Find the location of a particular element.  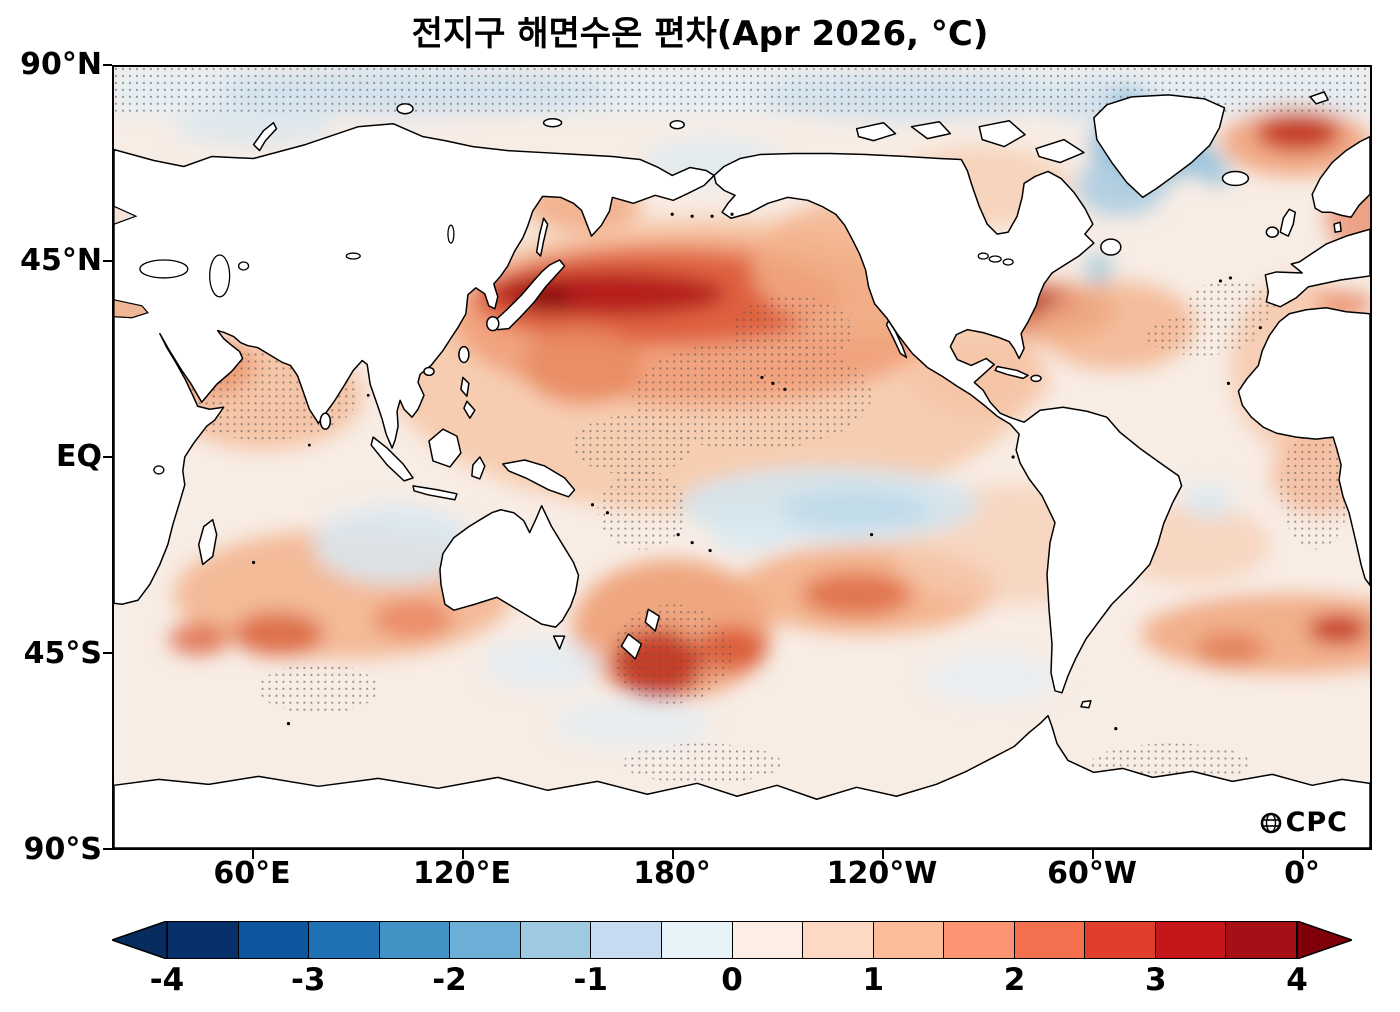

colorbar-tick-label: 1 is located at coordinates (873, 980).